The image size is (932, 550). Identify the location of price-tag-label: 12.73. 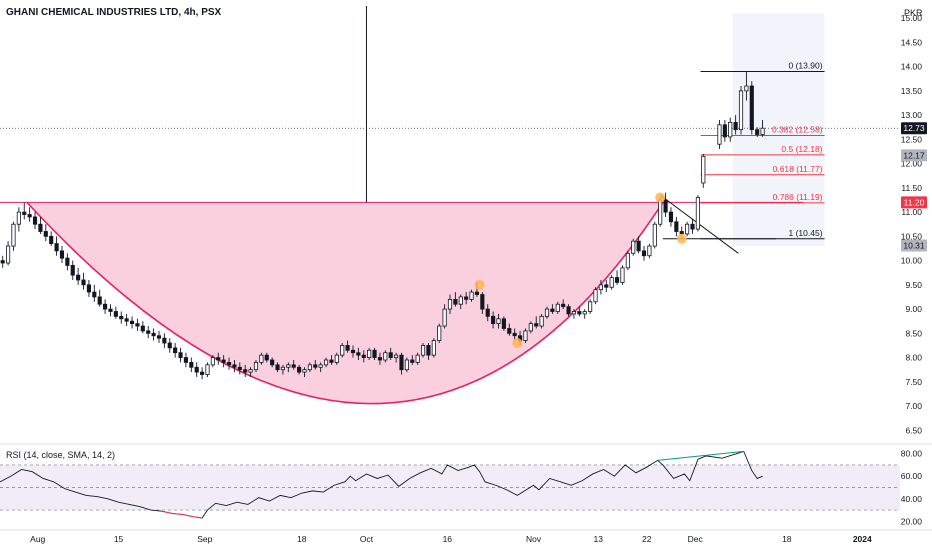
(914, 128).